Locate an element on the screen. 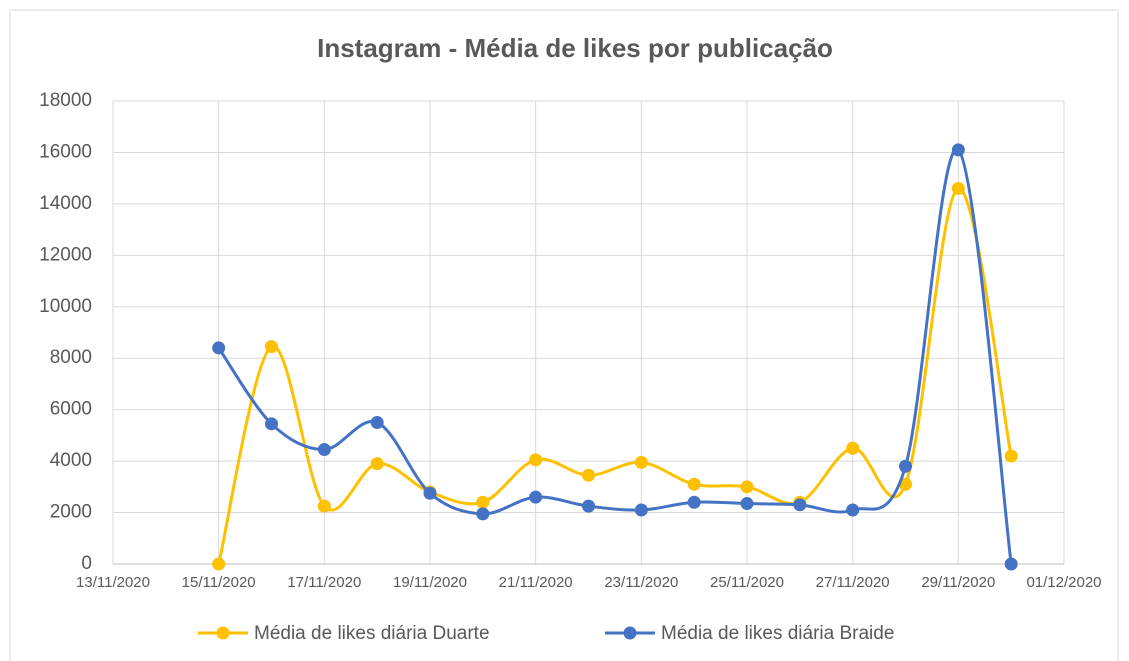 This screenshot has width=1129, height=661. x-tick-label: 15/11/2020 is located at coordinates (219, 582).